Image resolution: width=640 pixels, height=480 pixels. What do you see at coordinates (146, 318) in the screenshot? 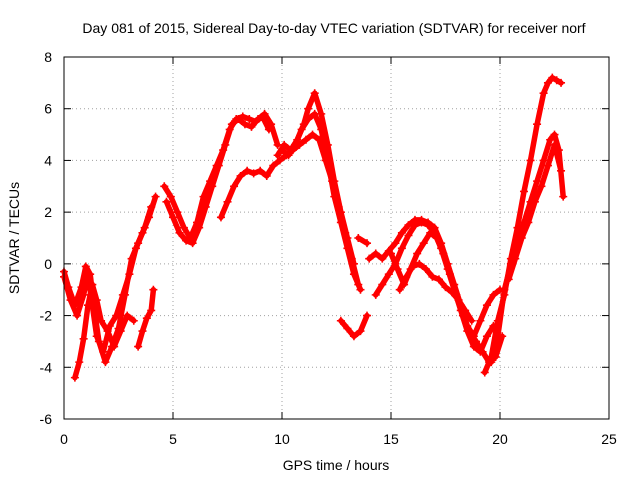
I see `series-track-d` at bounding box center [146, 318].